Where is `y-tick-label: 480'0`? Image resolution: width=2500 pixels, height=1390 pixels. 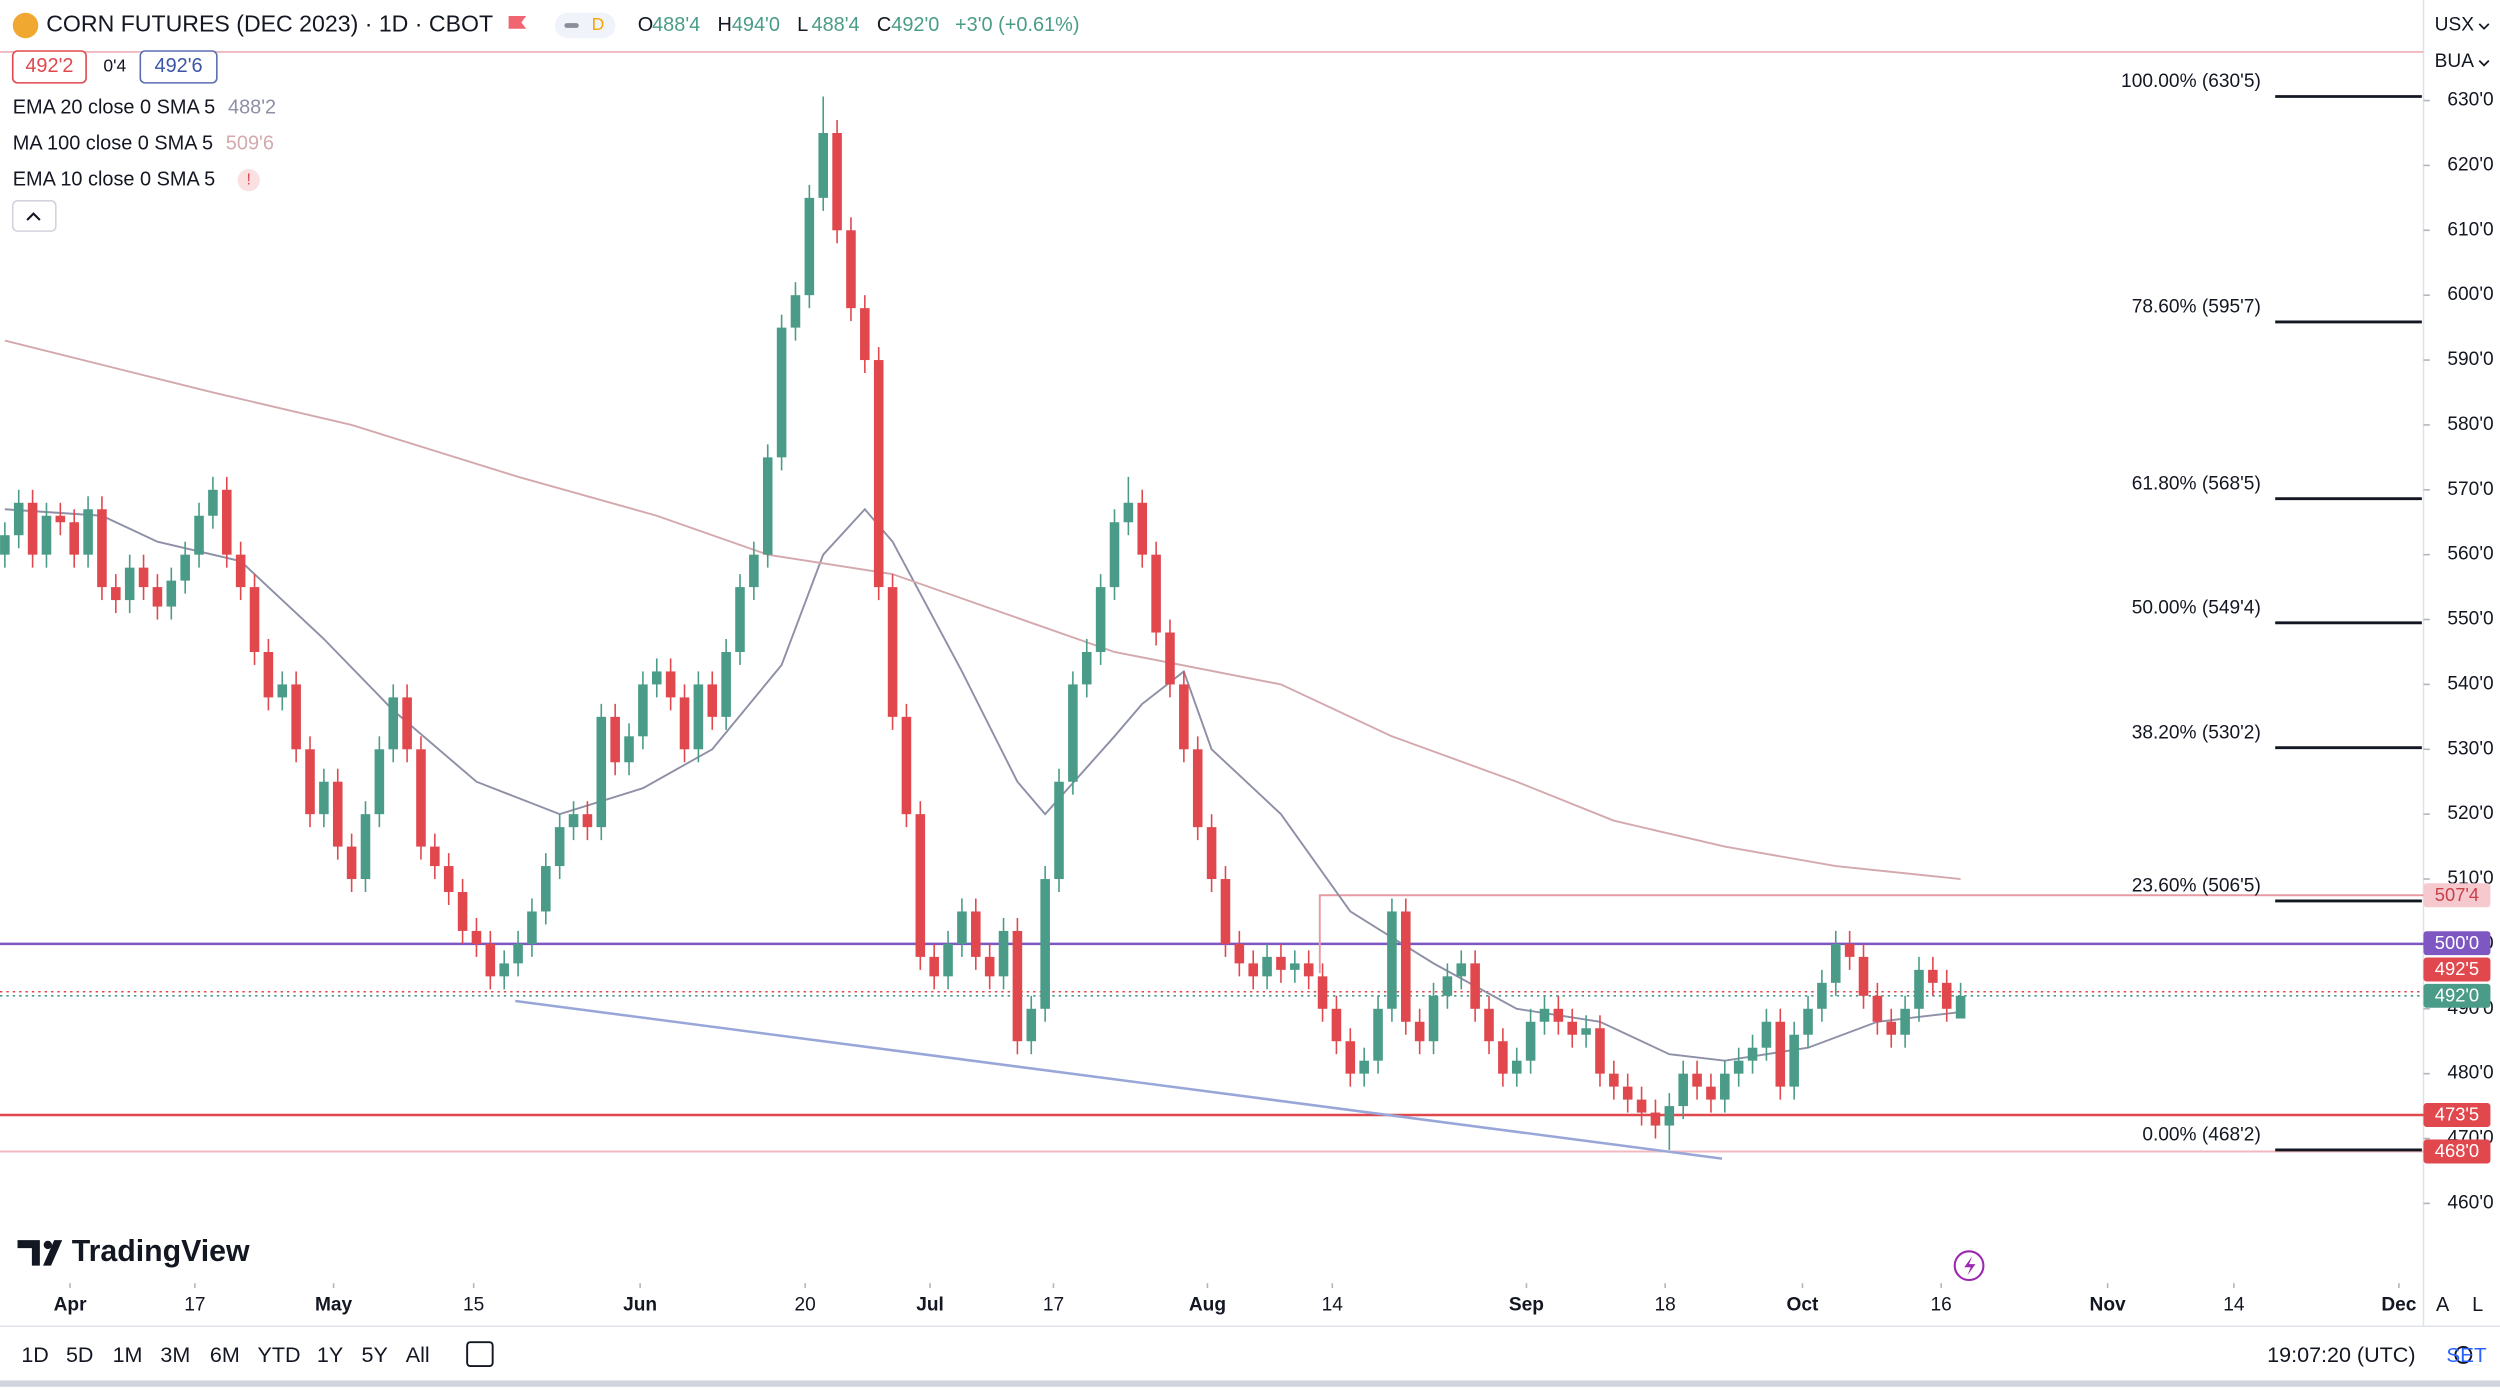 y-tick-label: 480'0 is located at coordinates (2470, 1073).